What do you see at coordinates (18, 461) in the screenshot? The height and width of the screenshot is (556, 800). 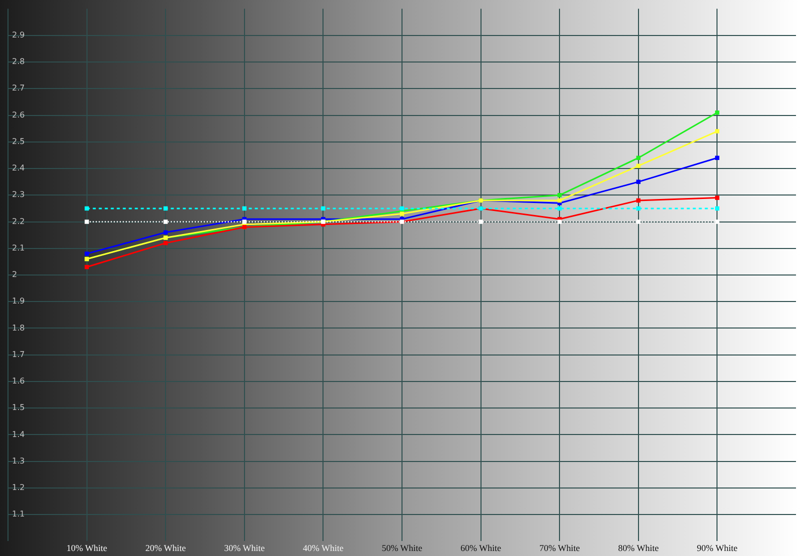 I see `y-tick-label: 1.3` at bounding box center [18, 461].